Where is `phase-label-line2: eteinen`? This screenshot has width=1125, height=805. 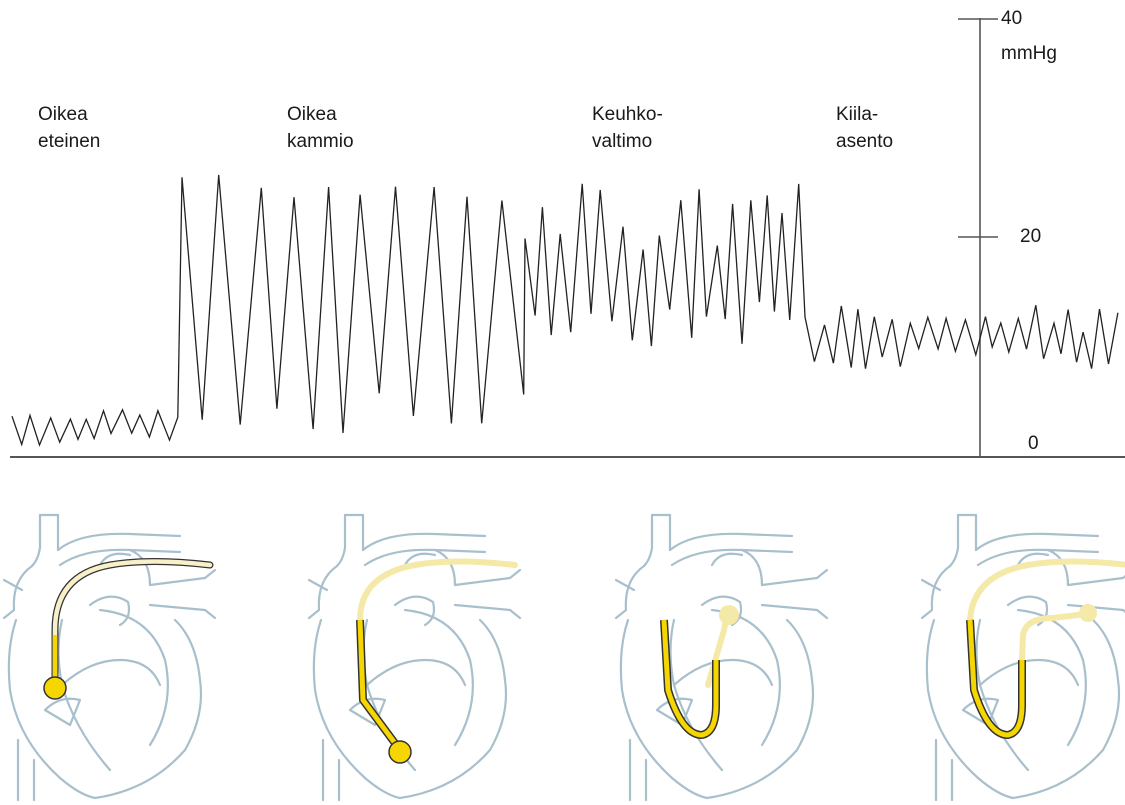
phase-label-line2: eteinen is located at coordinates (69, 141).